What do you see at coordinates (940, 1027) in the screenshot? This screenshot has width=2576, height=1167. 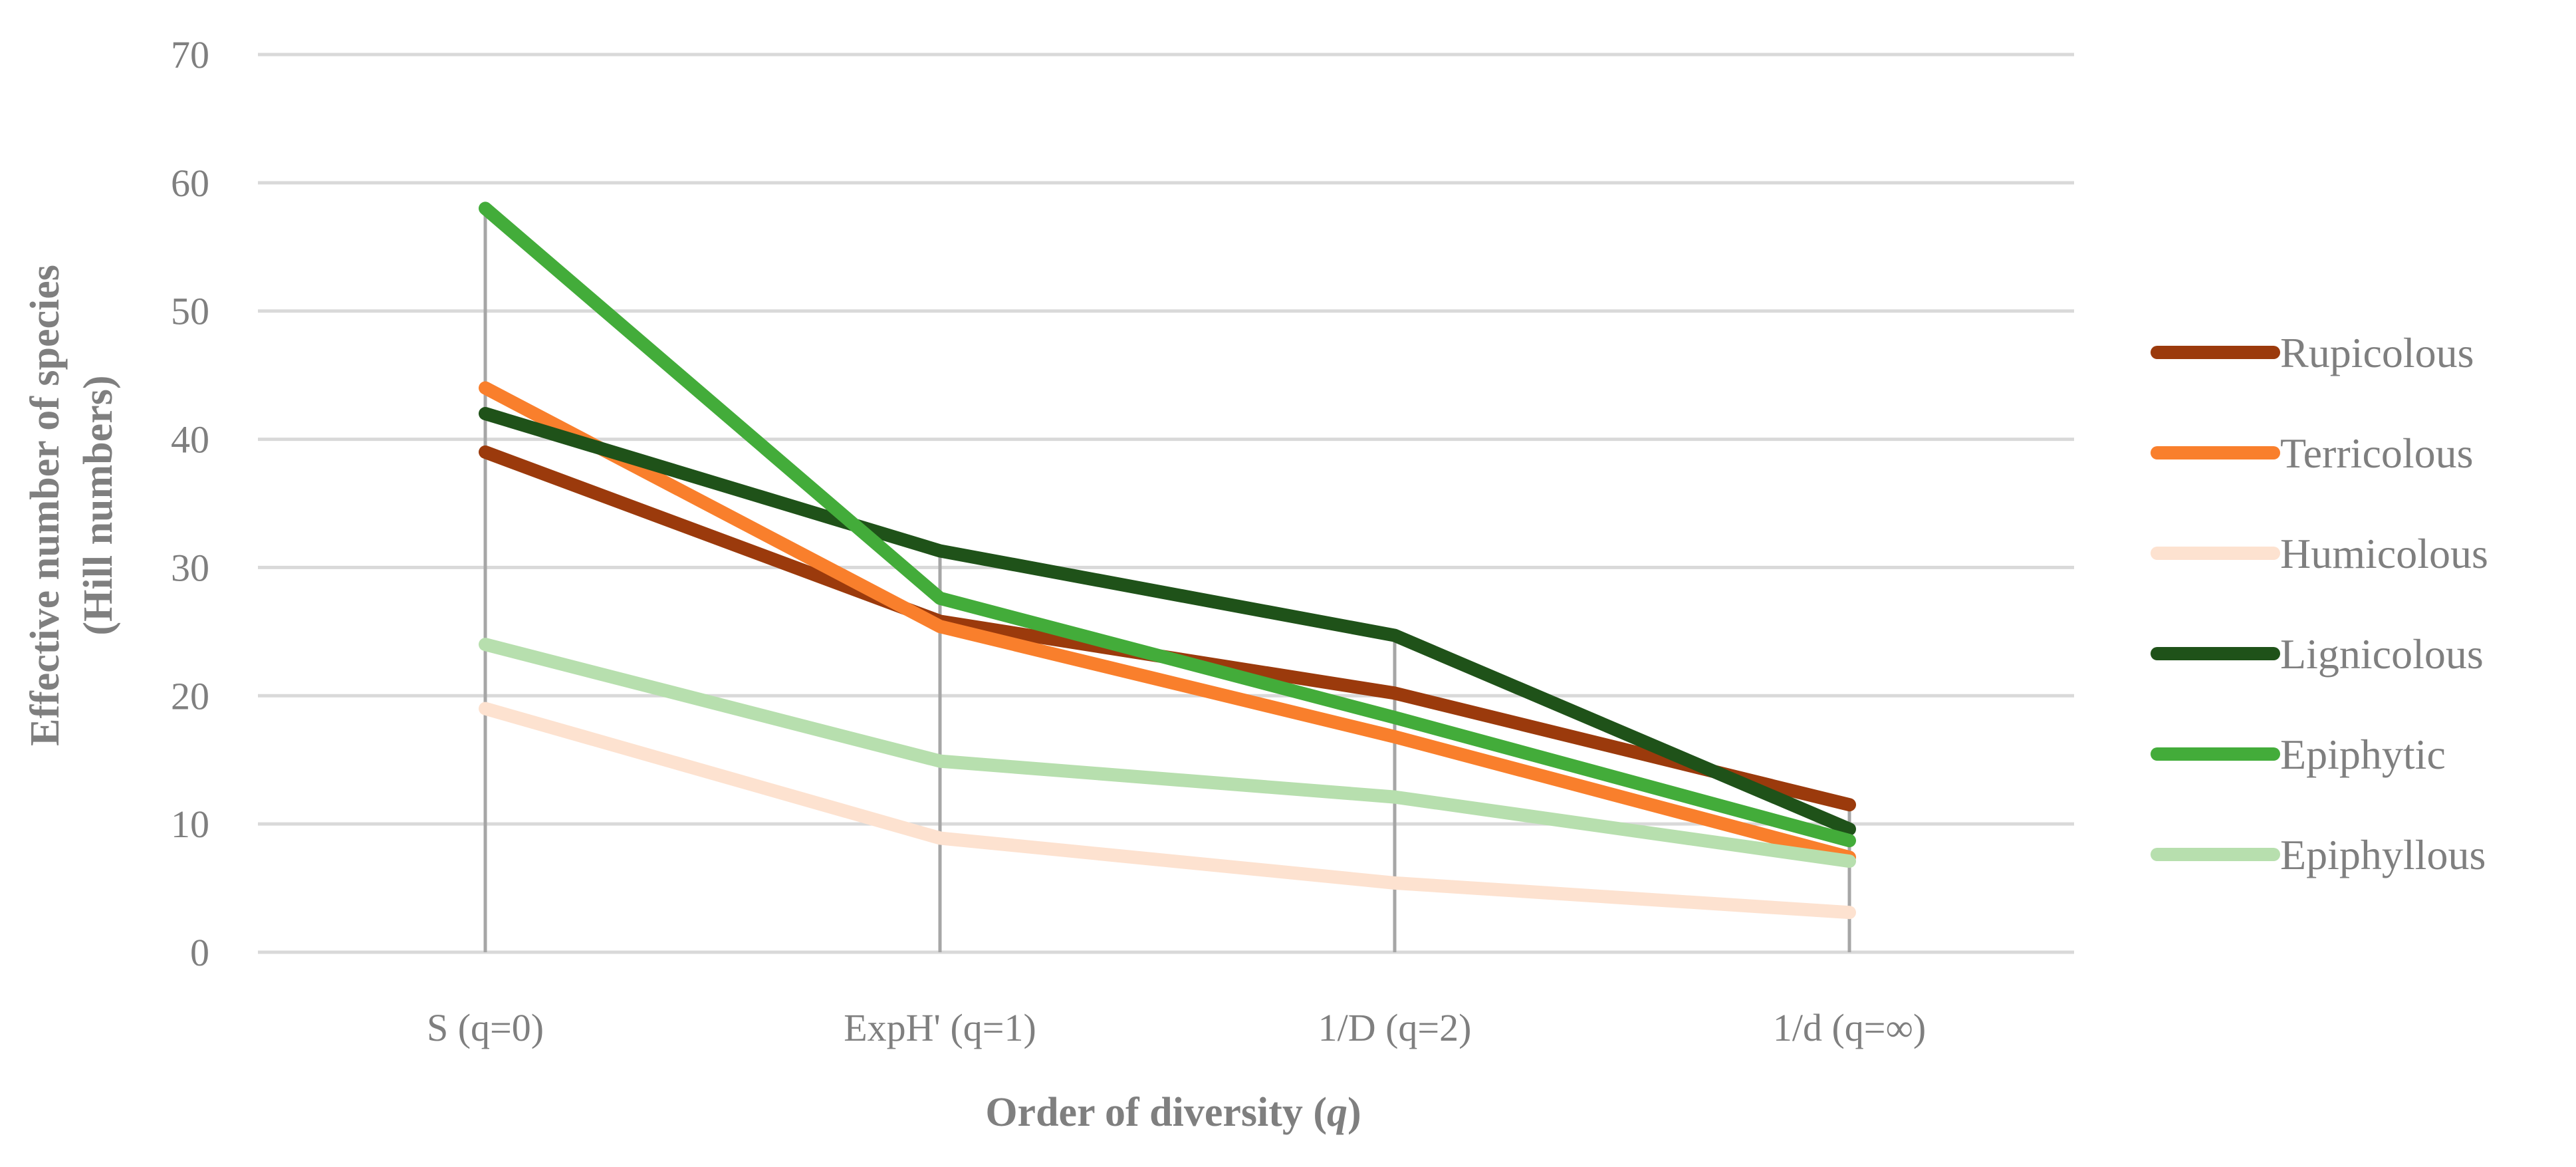 I see `x-tick-label-2: ExpH' (q=1)` at bounding box center [940, 1027].